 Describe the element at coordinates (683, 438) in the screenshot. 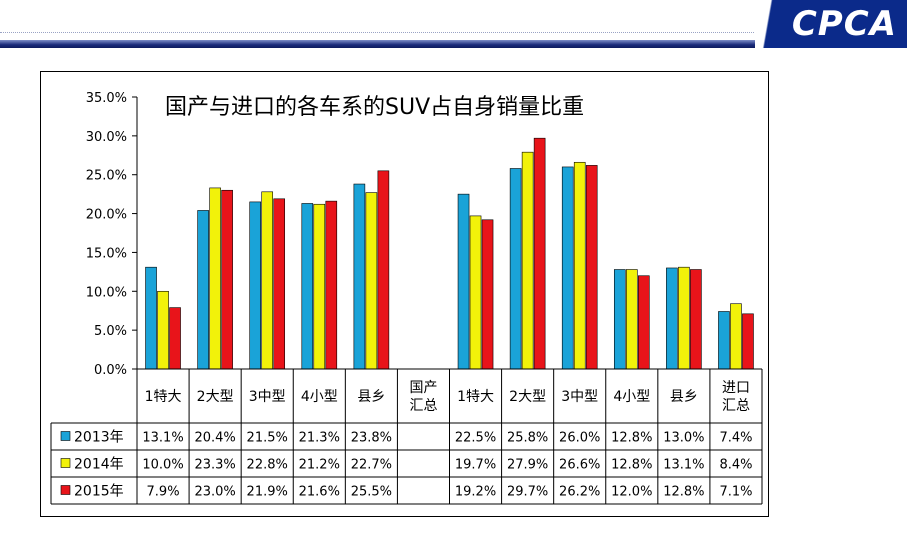

I see `data-label: 13.0%` at that location.